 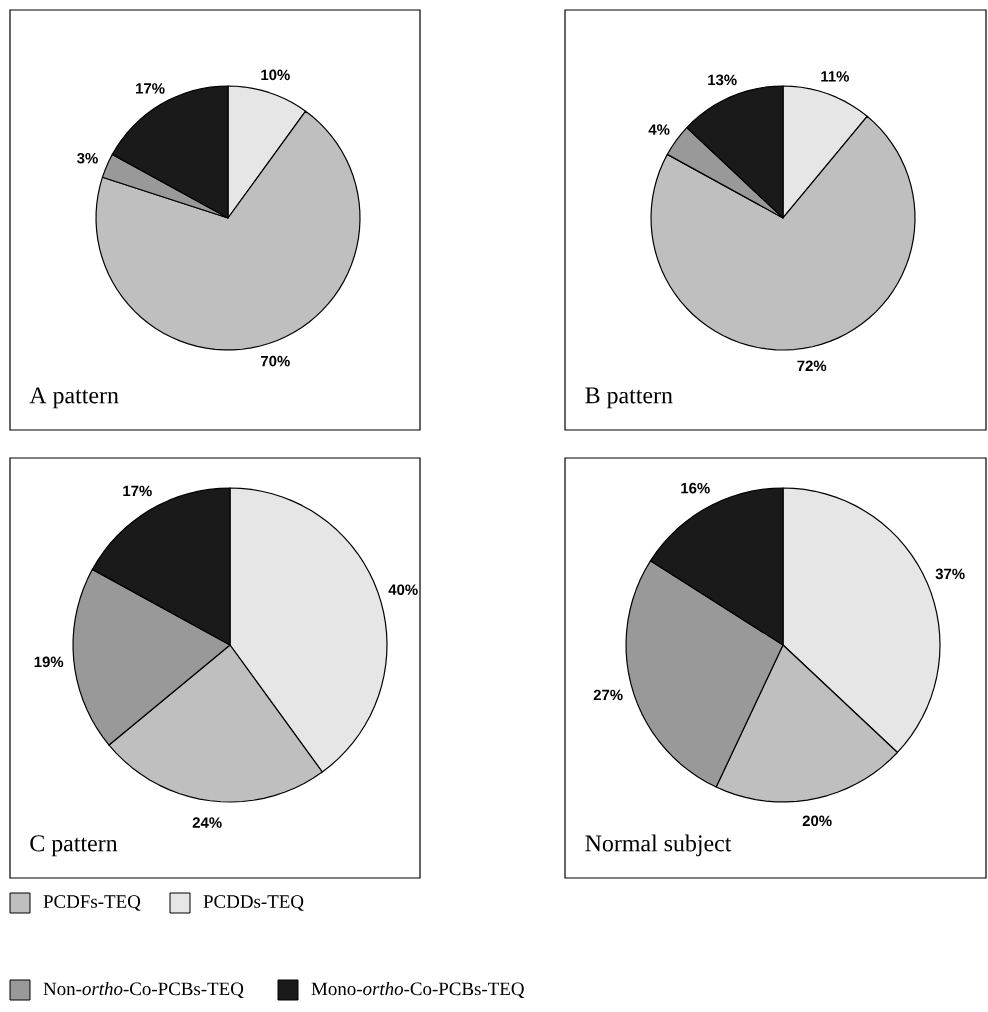 What do you see at coordinates (835, 76) in the screenshot?
I see `data-label: 11%` at bounding box center [835, 76].